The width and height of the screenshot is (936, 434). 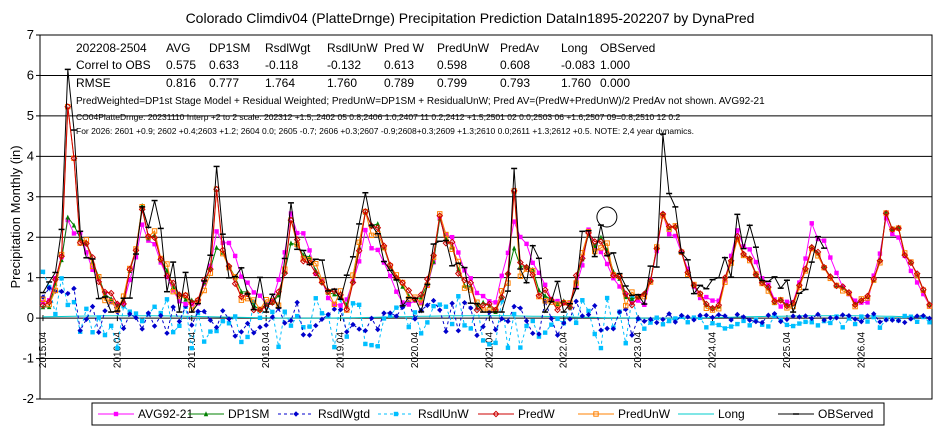 I want to click on stats-cell-r2-c0: RMSE, so click(x=93, y=83).